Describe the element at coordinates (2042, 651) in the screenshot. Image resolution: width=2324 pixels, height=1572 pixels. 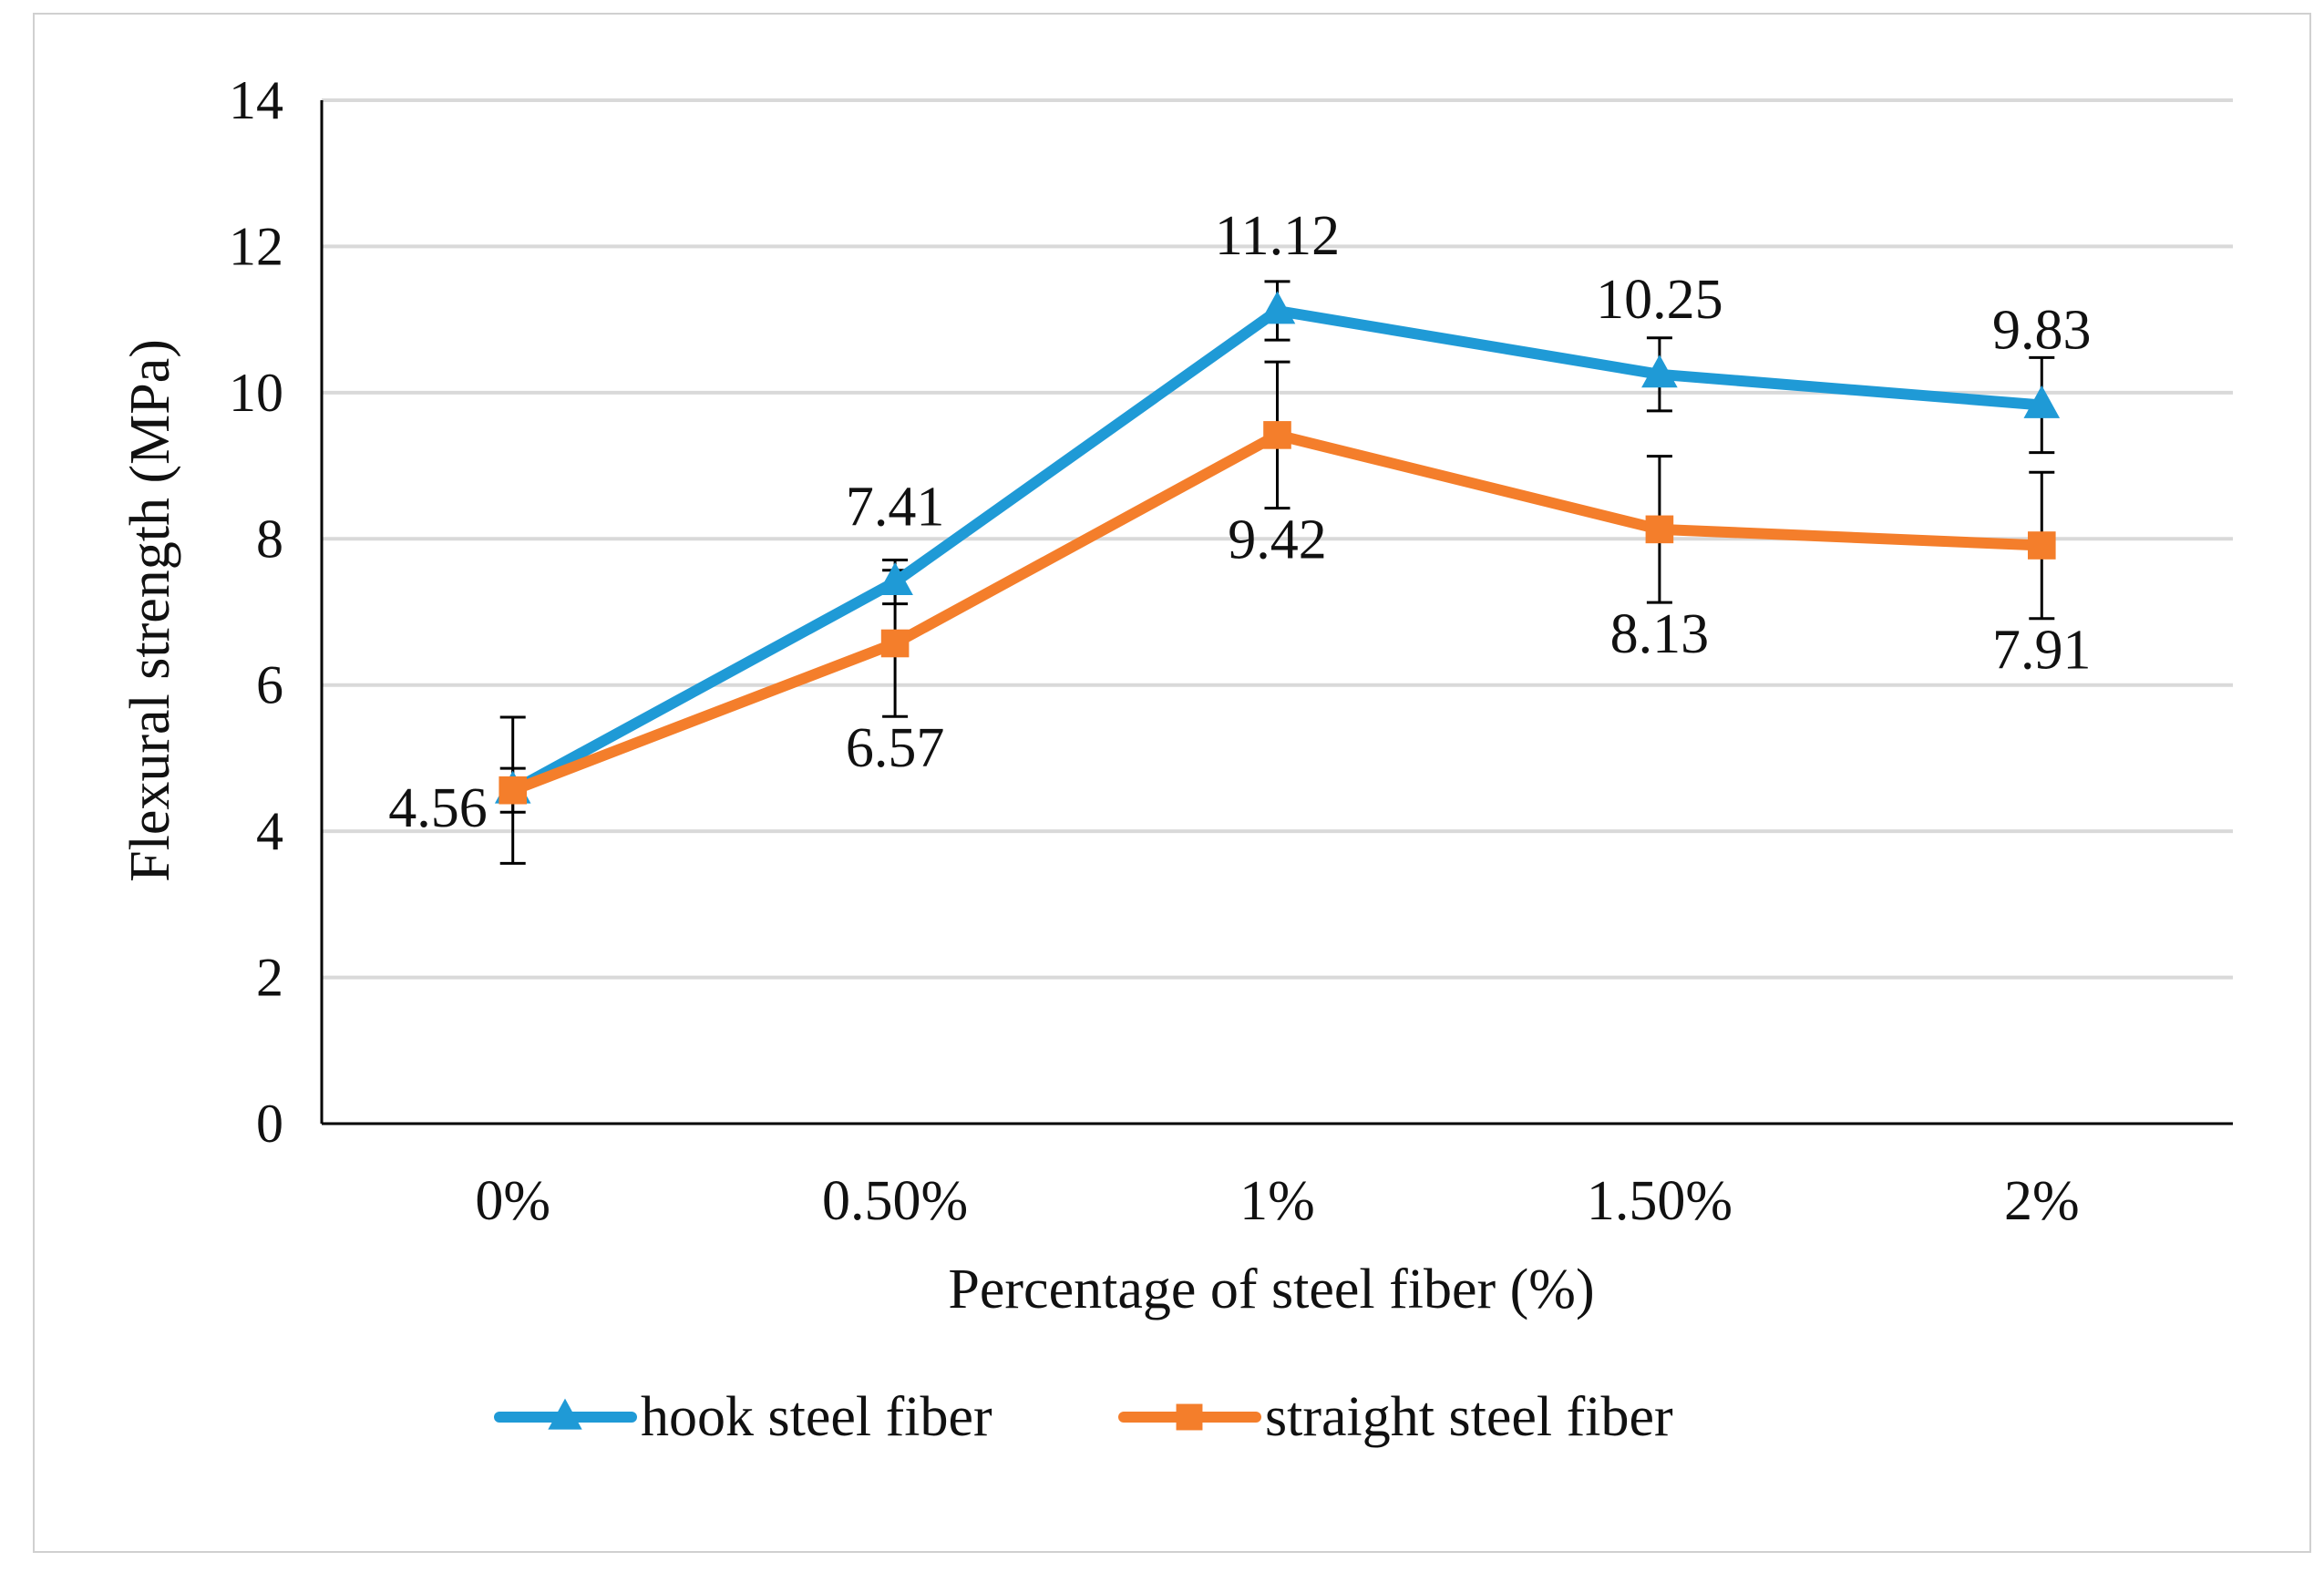
I see `data-label: 7.91` at that location.